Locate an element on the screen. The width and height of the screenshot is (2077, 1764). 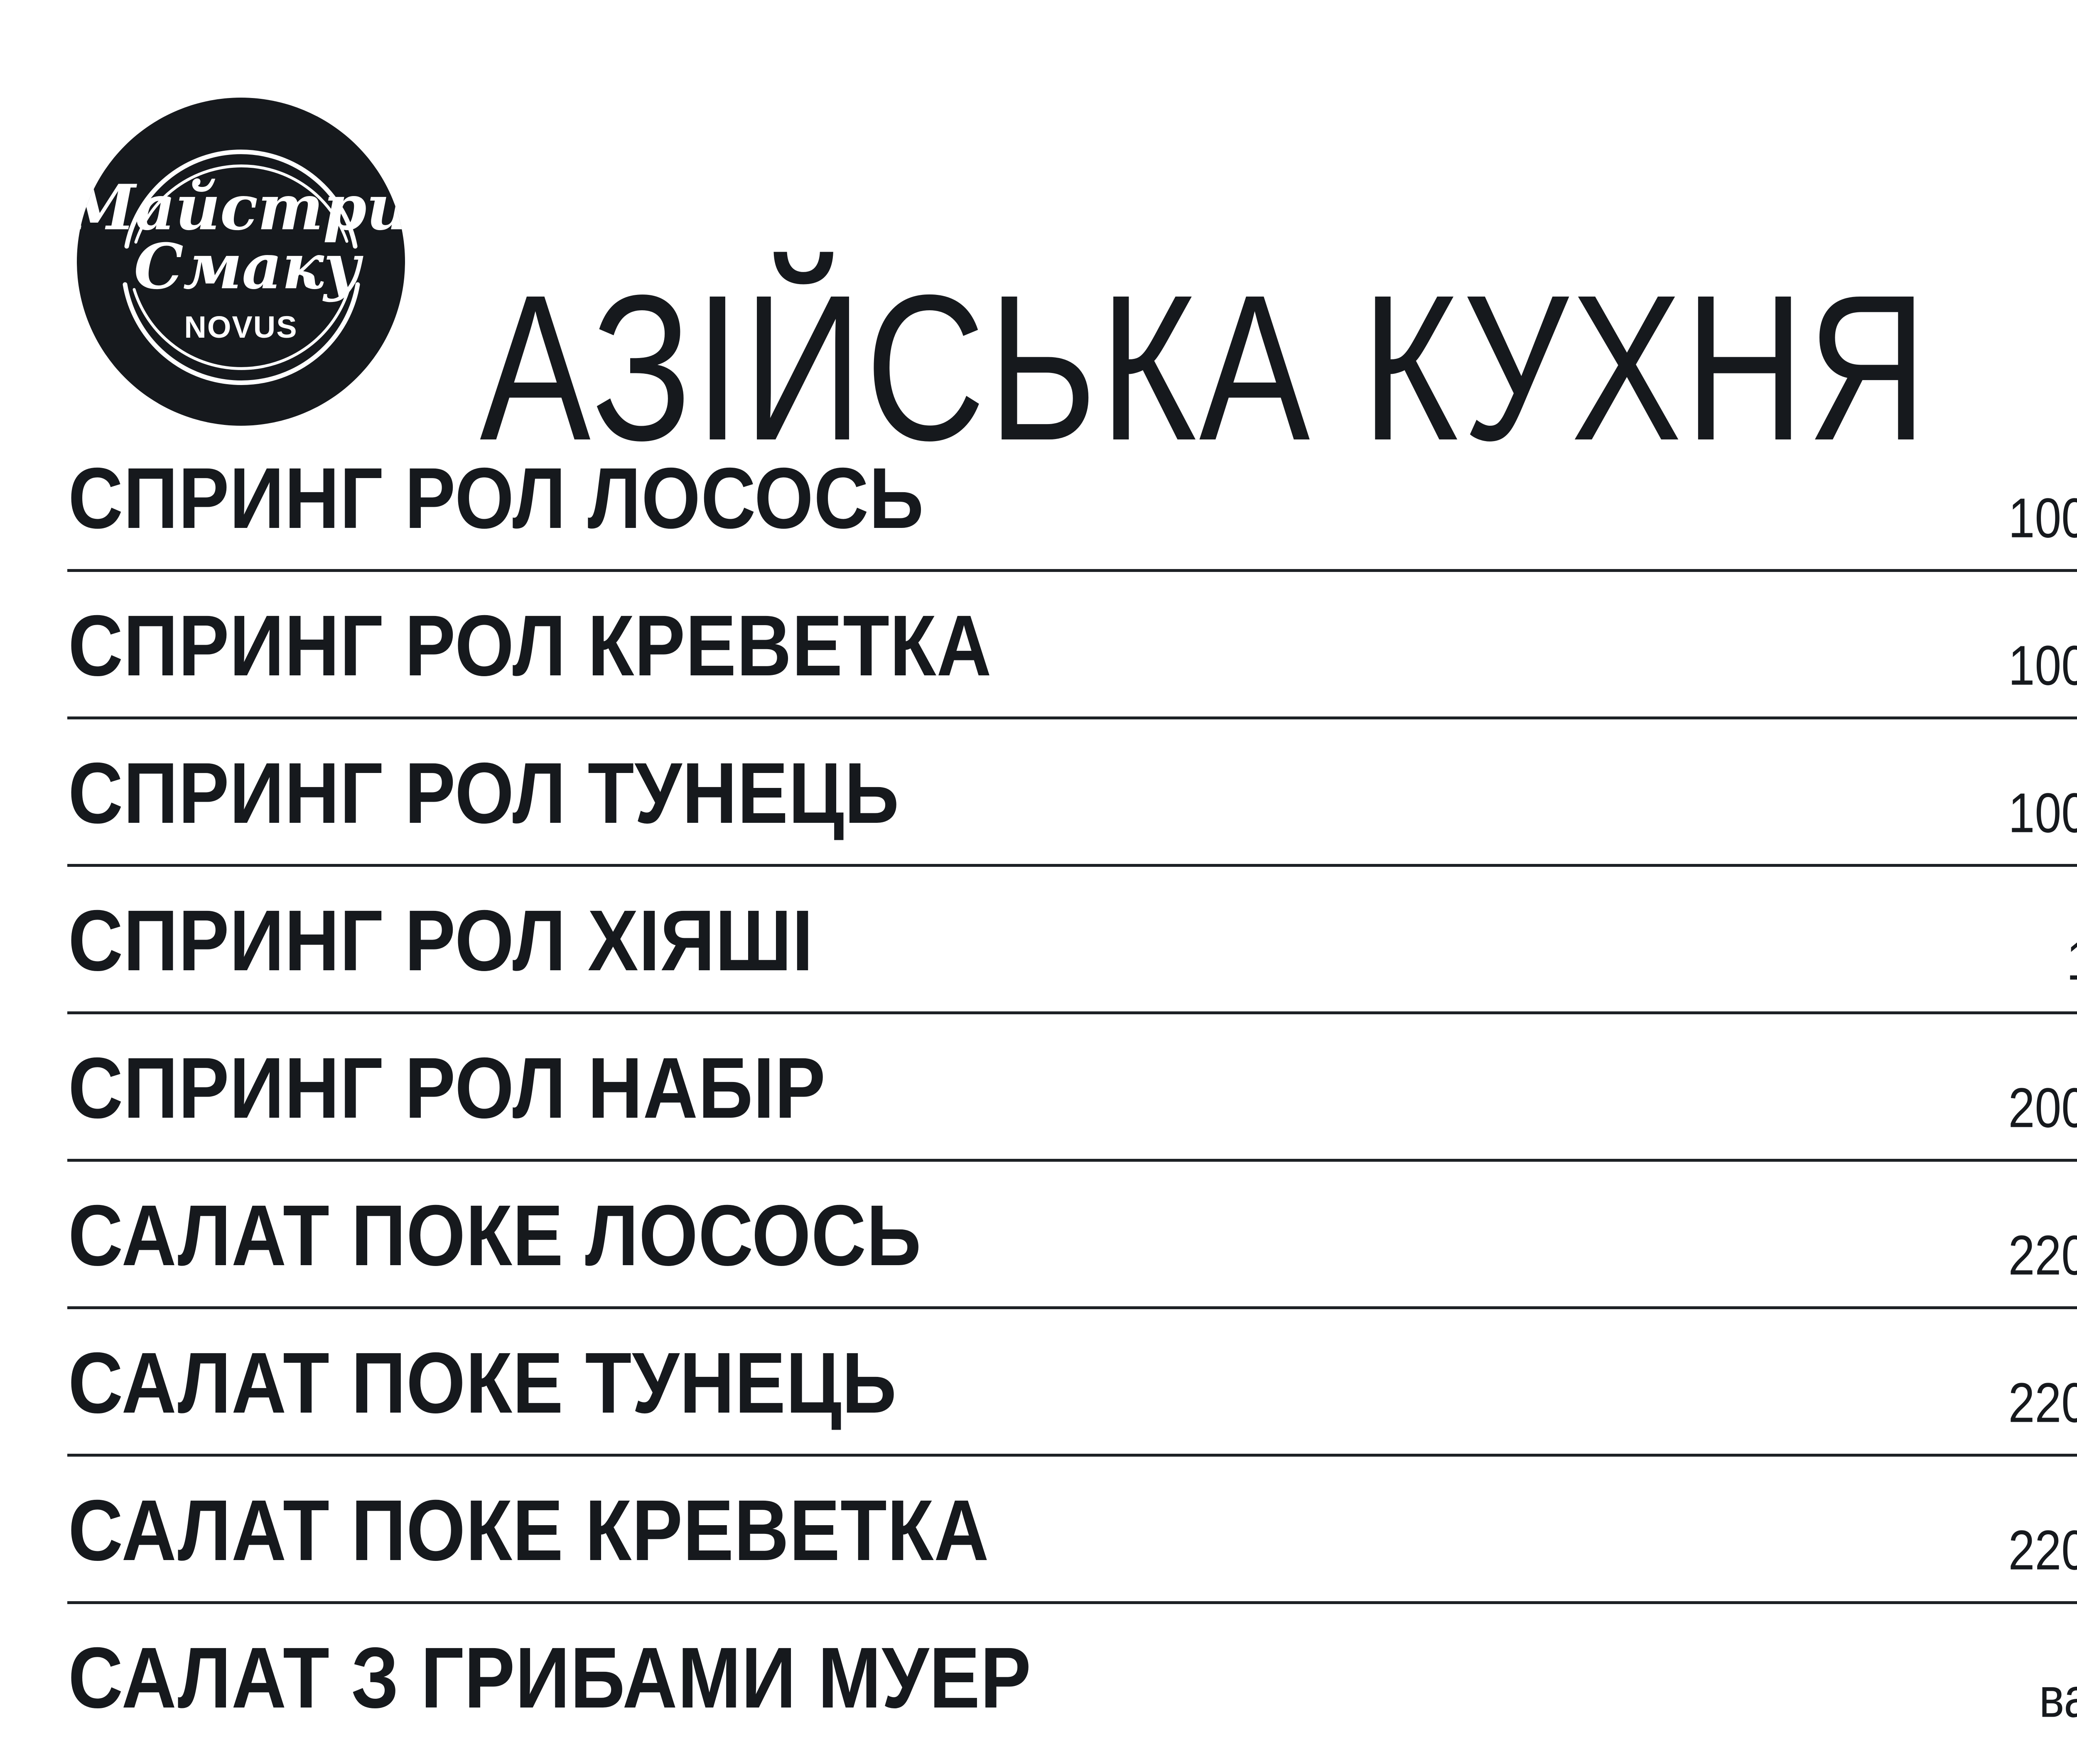
menu-item-price-block: 100г 159 грн is located at coordinates (2039, 646).